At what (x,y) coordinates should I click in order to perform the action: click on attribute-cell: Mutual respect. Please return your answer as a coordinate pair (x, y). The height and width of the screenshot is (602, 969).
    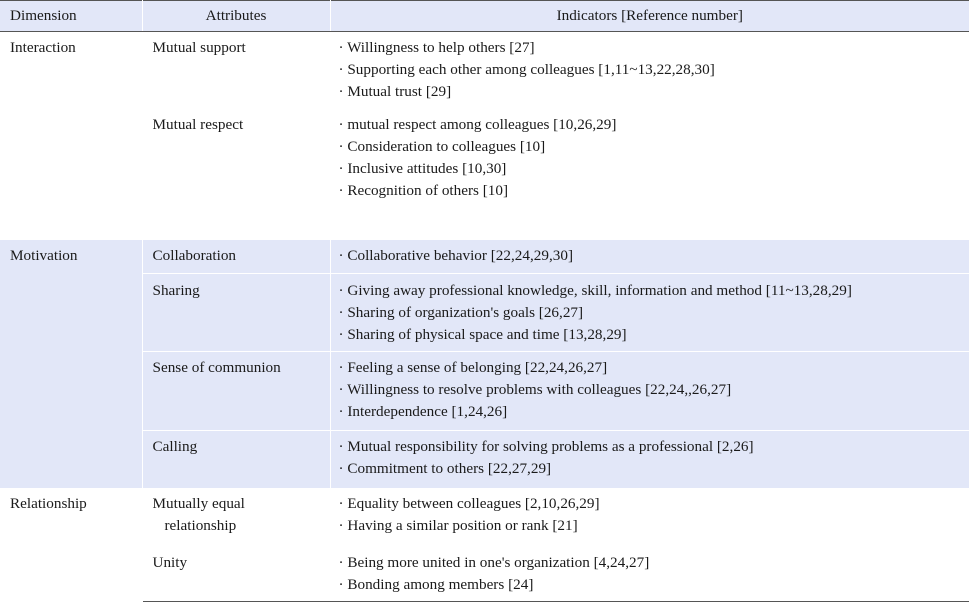
    Looking at the image, I should click on (236, 175).